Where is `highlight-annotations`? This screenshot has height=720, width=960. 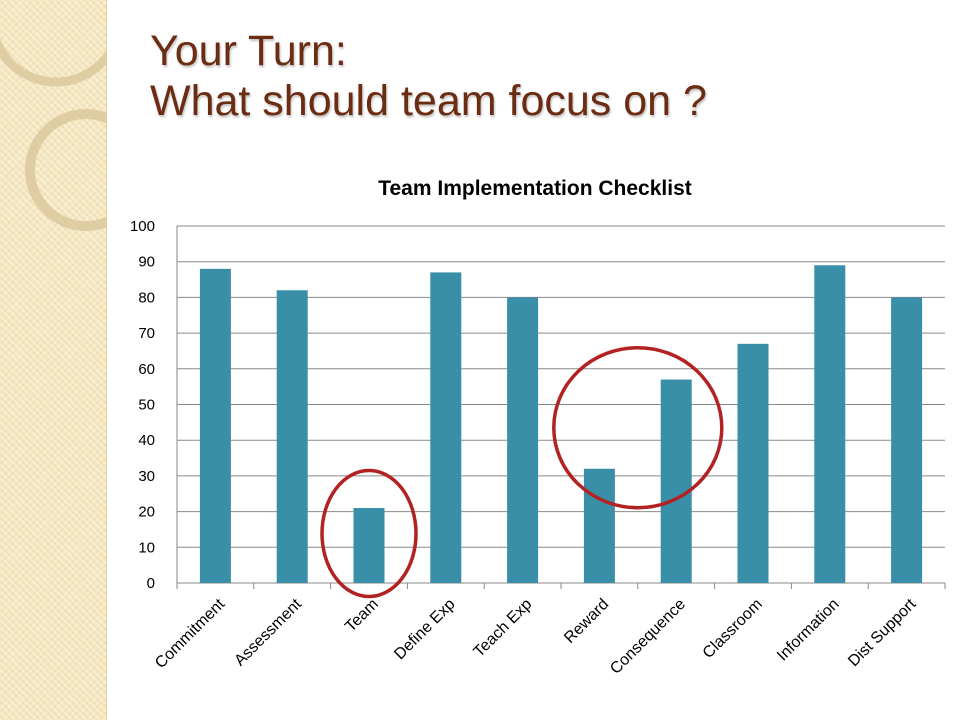 highlight-annotations is located at coordinates (522, 472).